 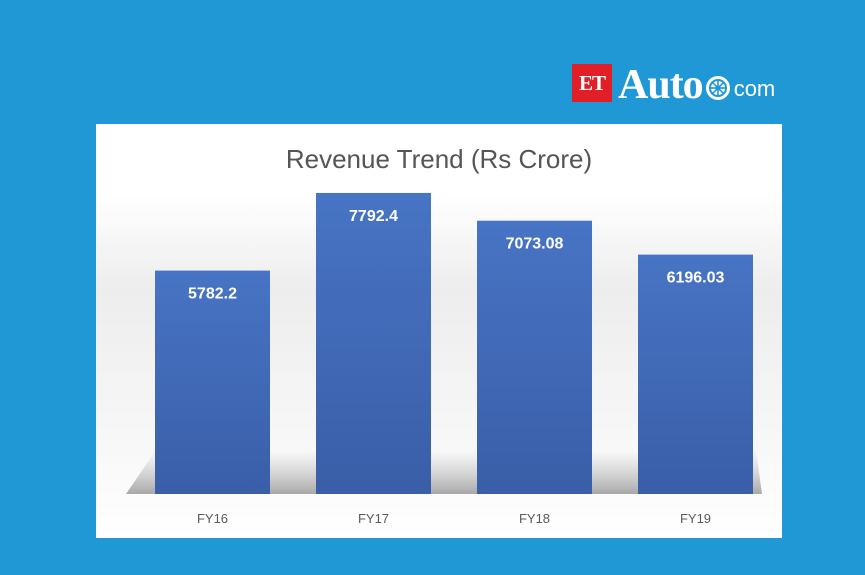 What do you see at coordinates (535, 244) in the screenshot?
I see `data-label-fy18: 7073.08` at bounding box center [535, 244].